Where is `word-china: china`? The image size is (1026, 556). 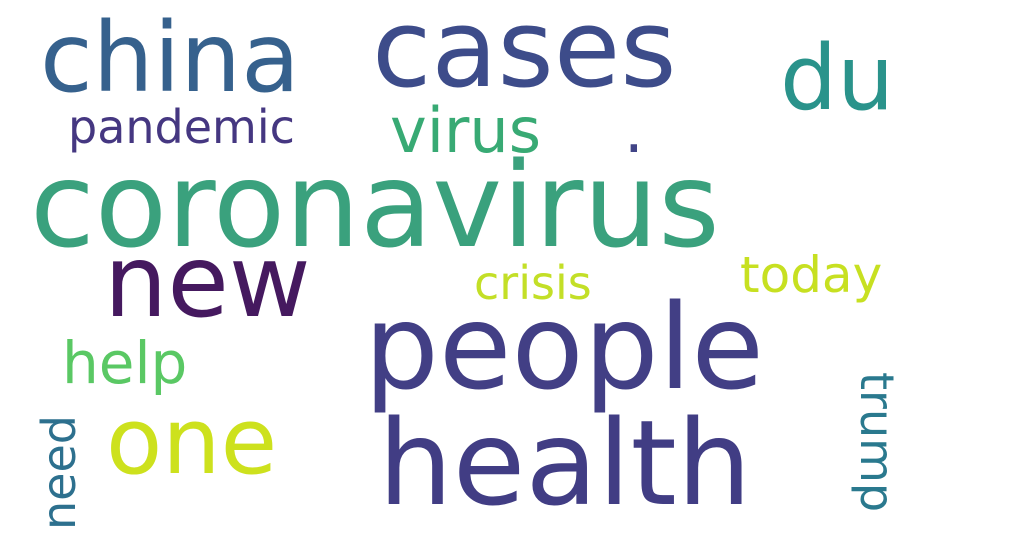 word-china: china is located at coordinates (170, 58).